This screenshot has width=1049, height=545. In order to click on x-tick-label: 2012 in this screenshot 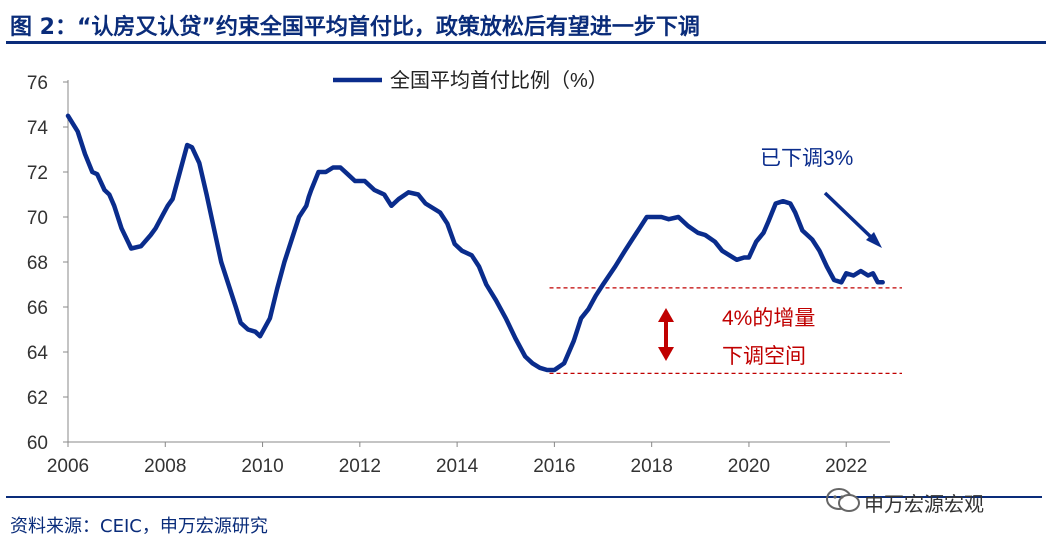, I will do `click(360, 466)`.